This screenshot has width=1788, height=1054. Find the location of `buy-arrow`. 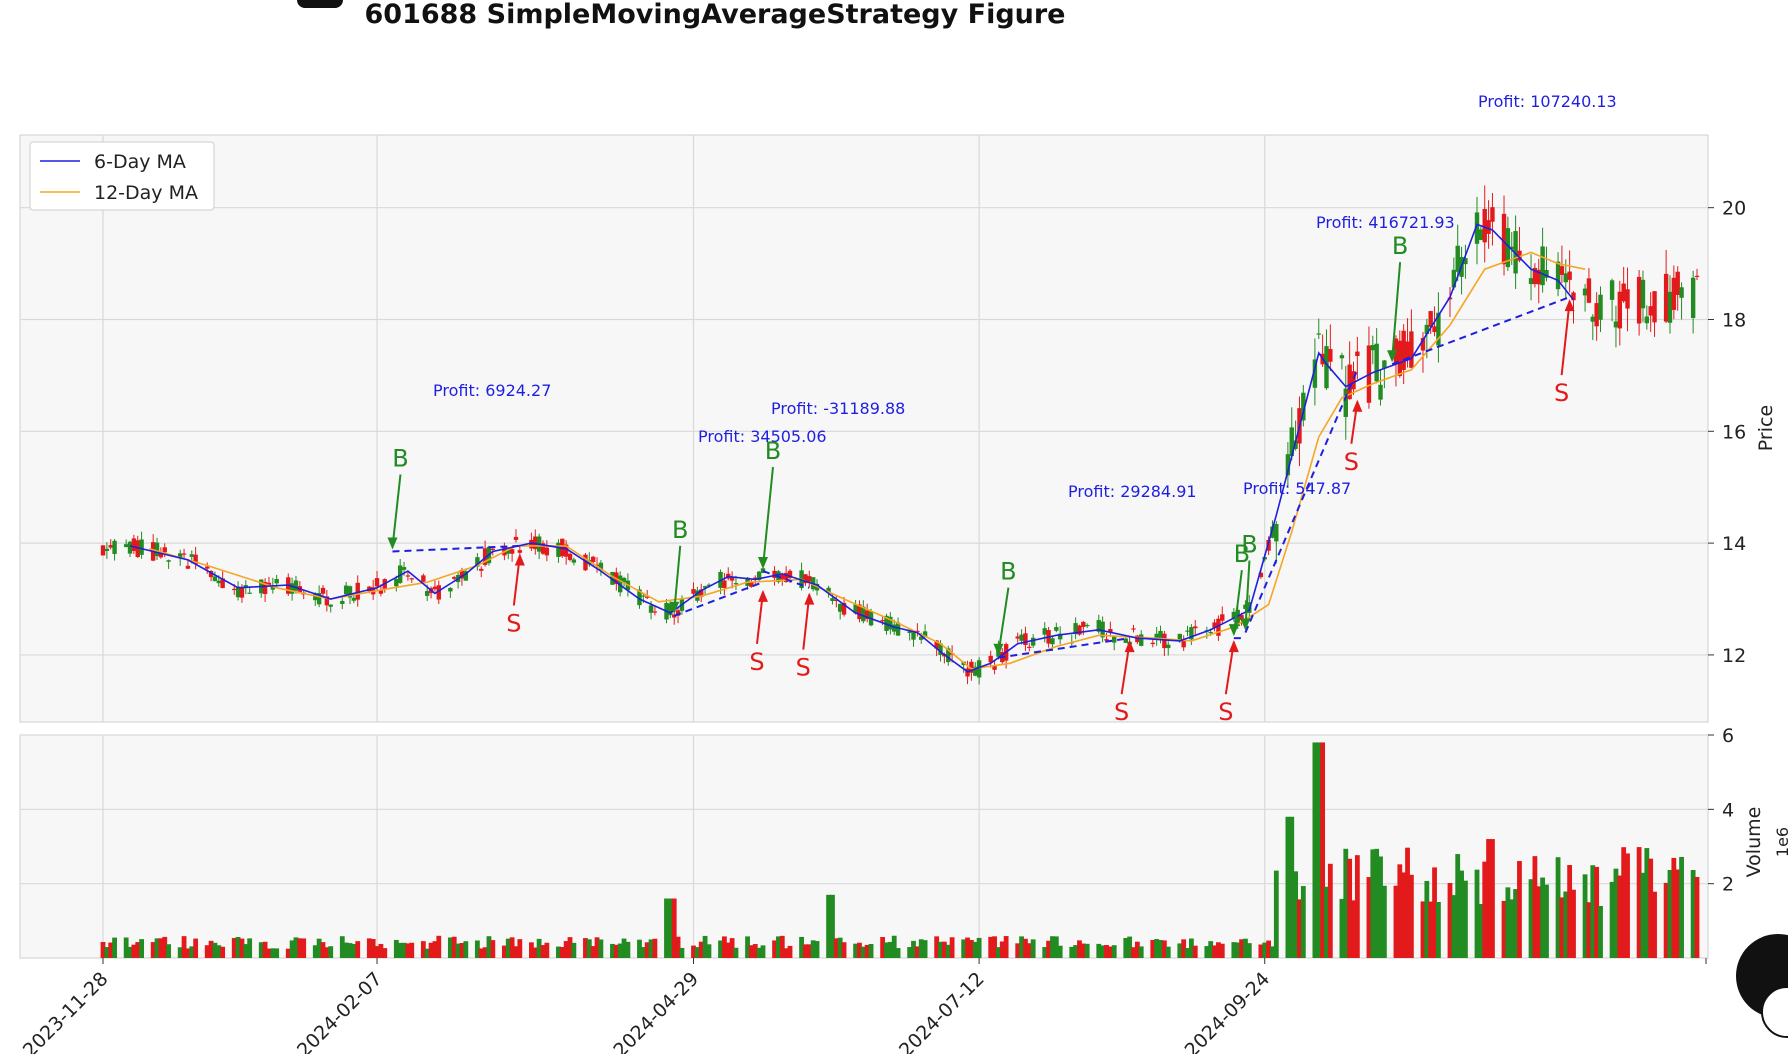

buy-arrow is located at coordinates (1247, 594).